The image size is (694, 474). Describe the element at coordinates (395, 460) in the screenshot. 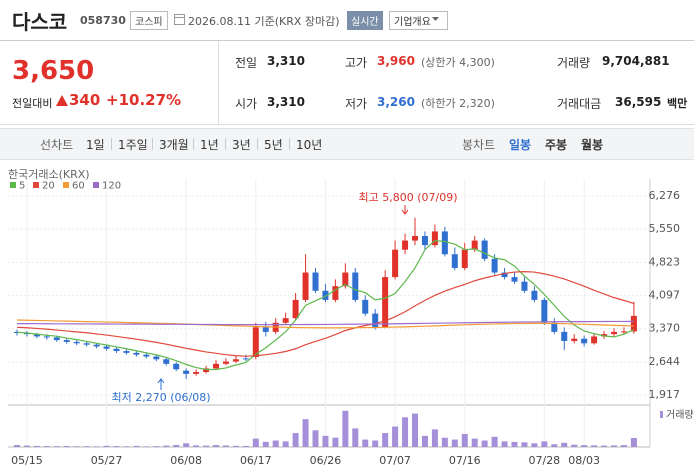

I see `x-tick-label: 07/07` at that location.